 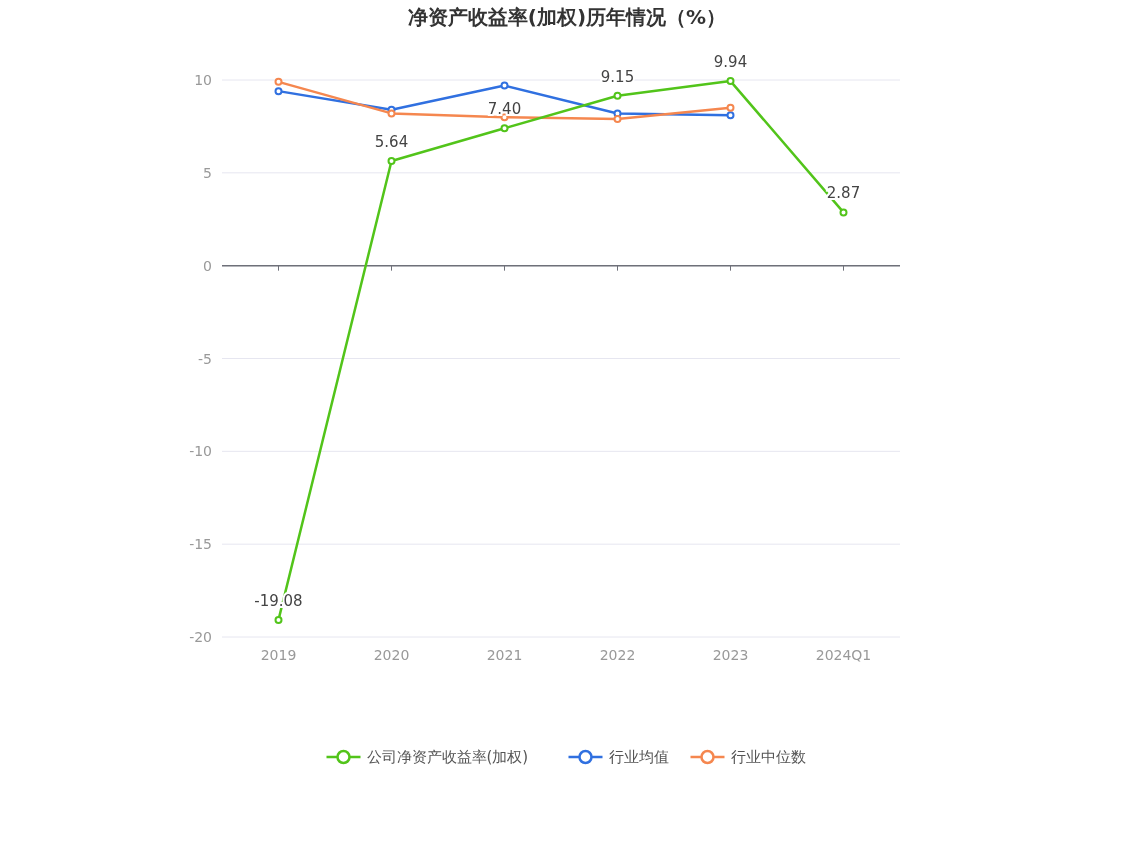 What do you see at coordinates (200, 544) in the screenshot?
I see `y-tick-label: -15` at bounding box center [200, 544].